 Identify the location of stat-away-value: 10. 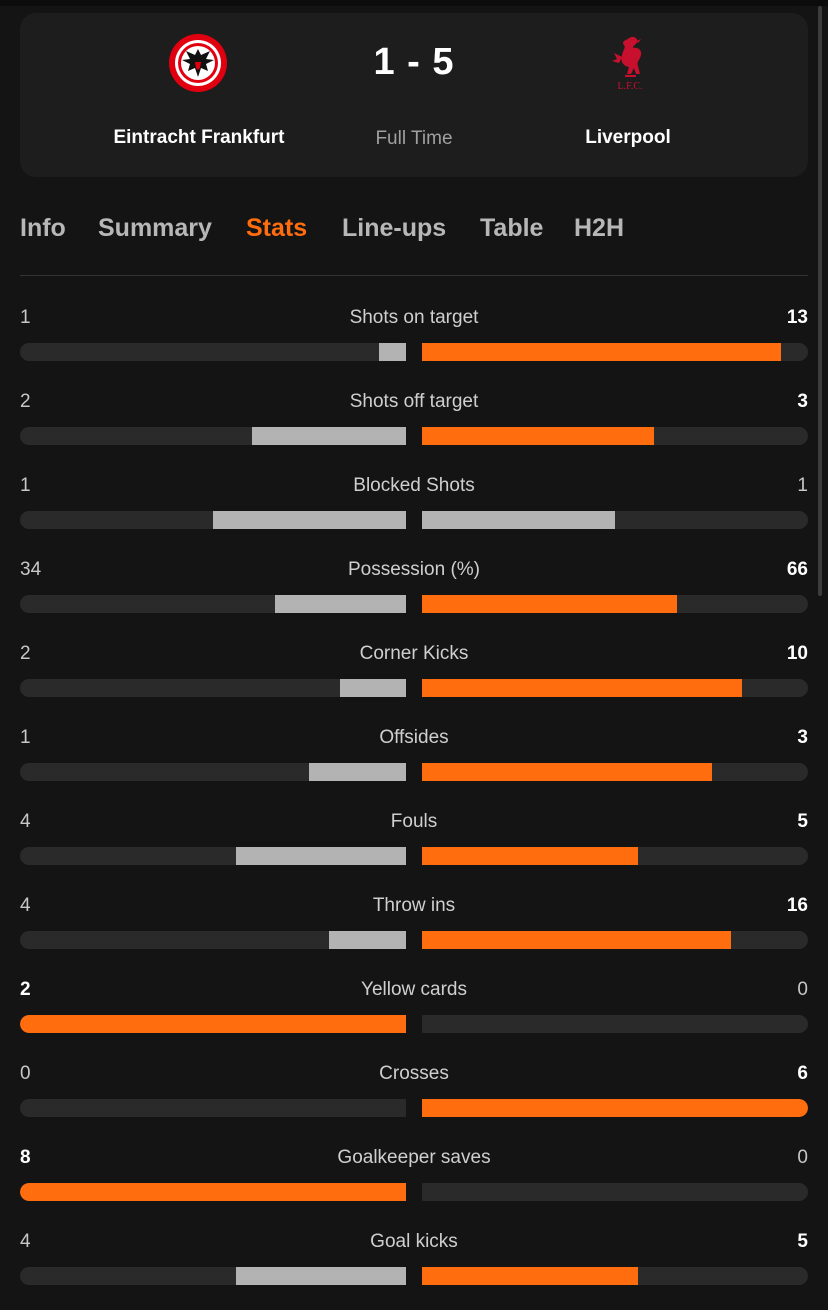
(797, 653).